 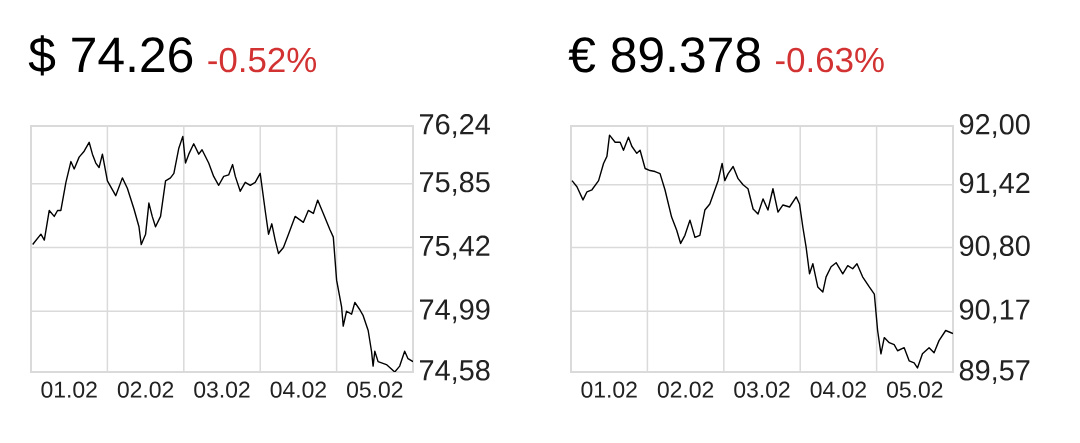 What do you see at coordinates (994, 126) in the screenshot?
I see `y-tick-label: 92,00` at bounding box center [994, 126].